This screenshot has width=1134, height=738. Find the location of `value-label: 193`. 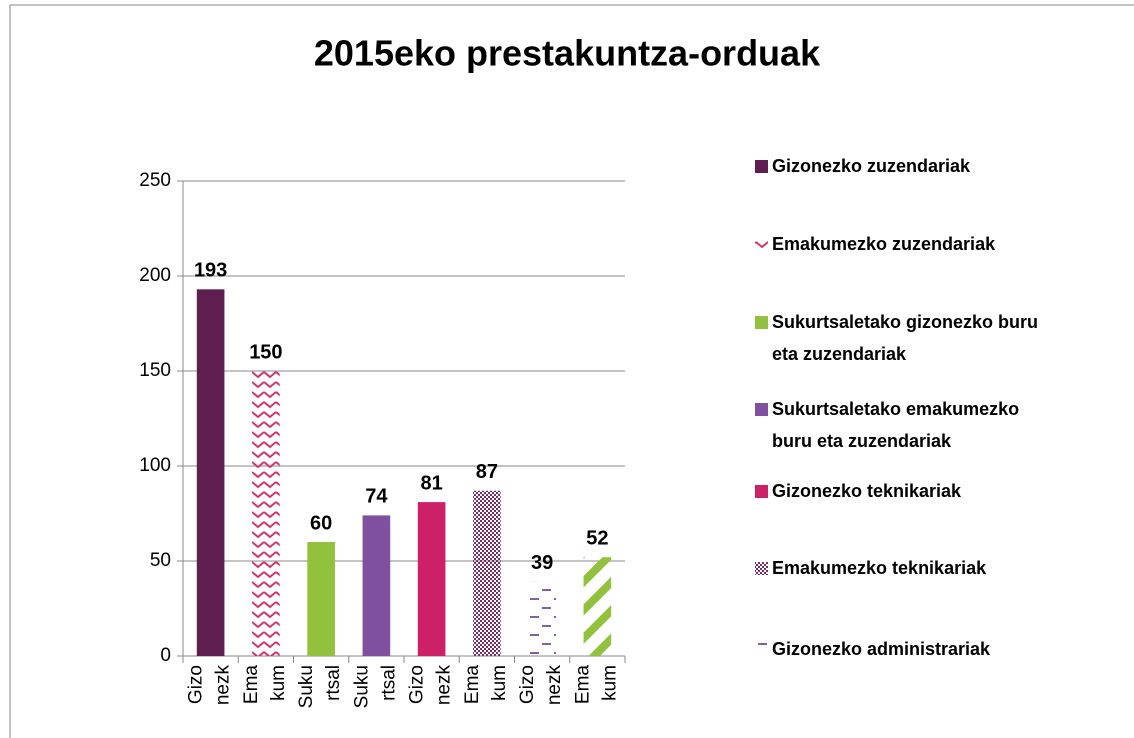

value-label: 193 is located at coordinates (210, 271).